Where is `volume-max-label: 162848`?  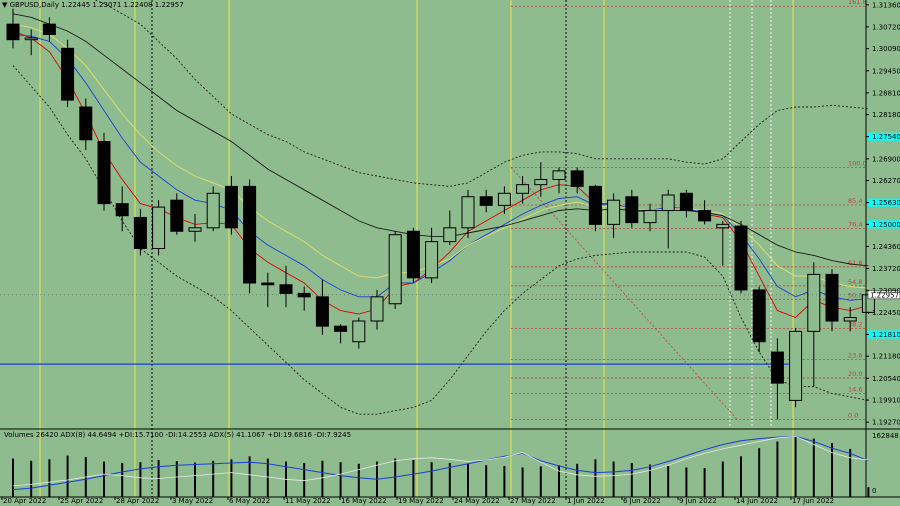
volume-max-label: 162848 is located at coordinates (885, 436).